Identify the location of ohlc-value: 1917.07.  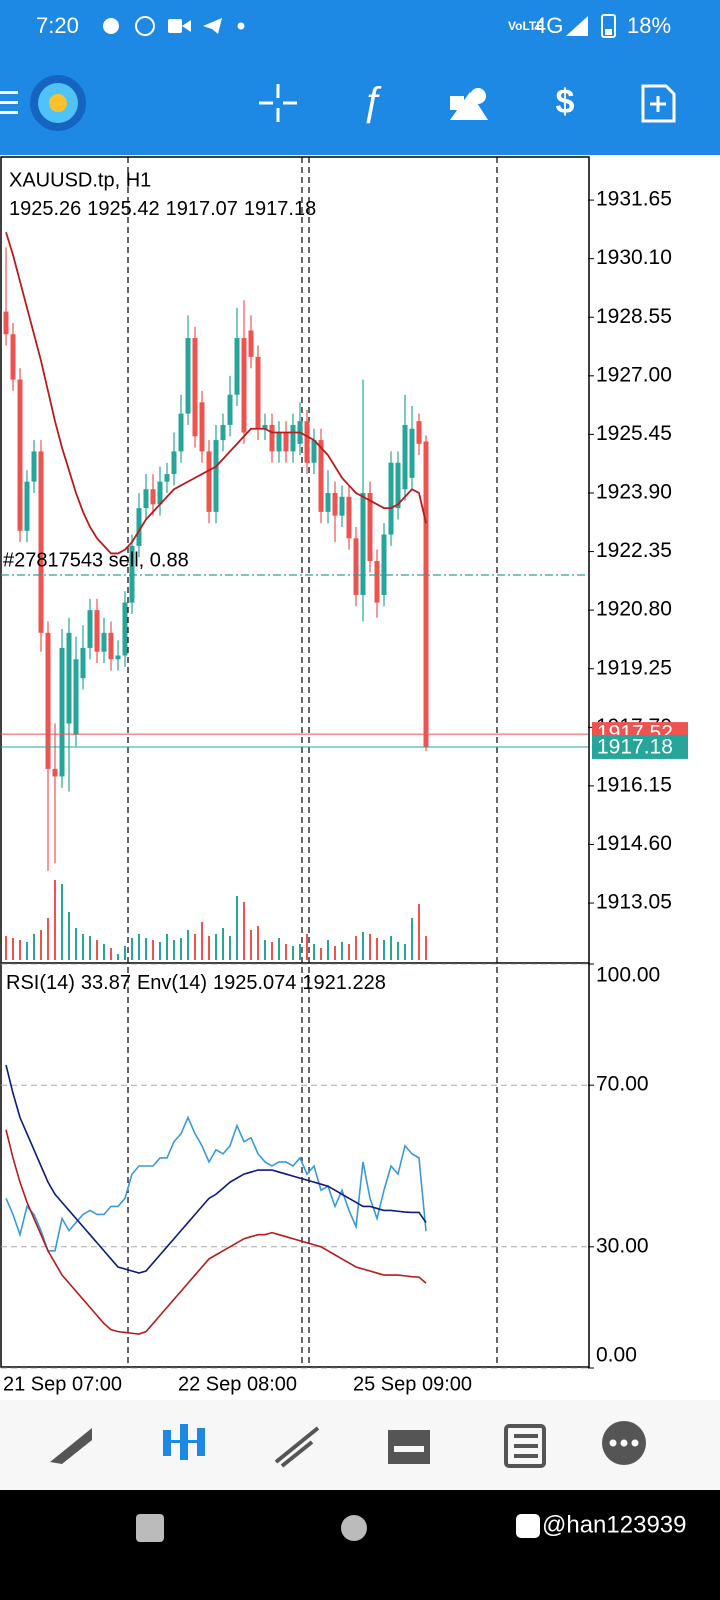
(202, 209).